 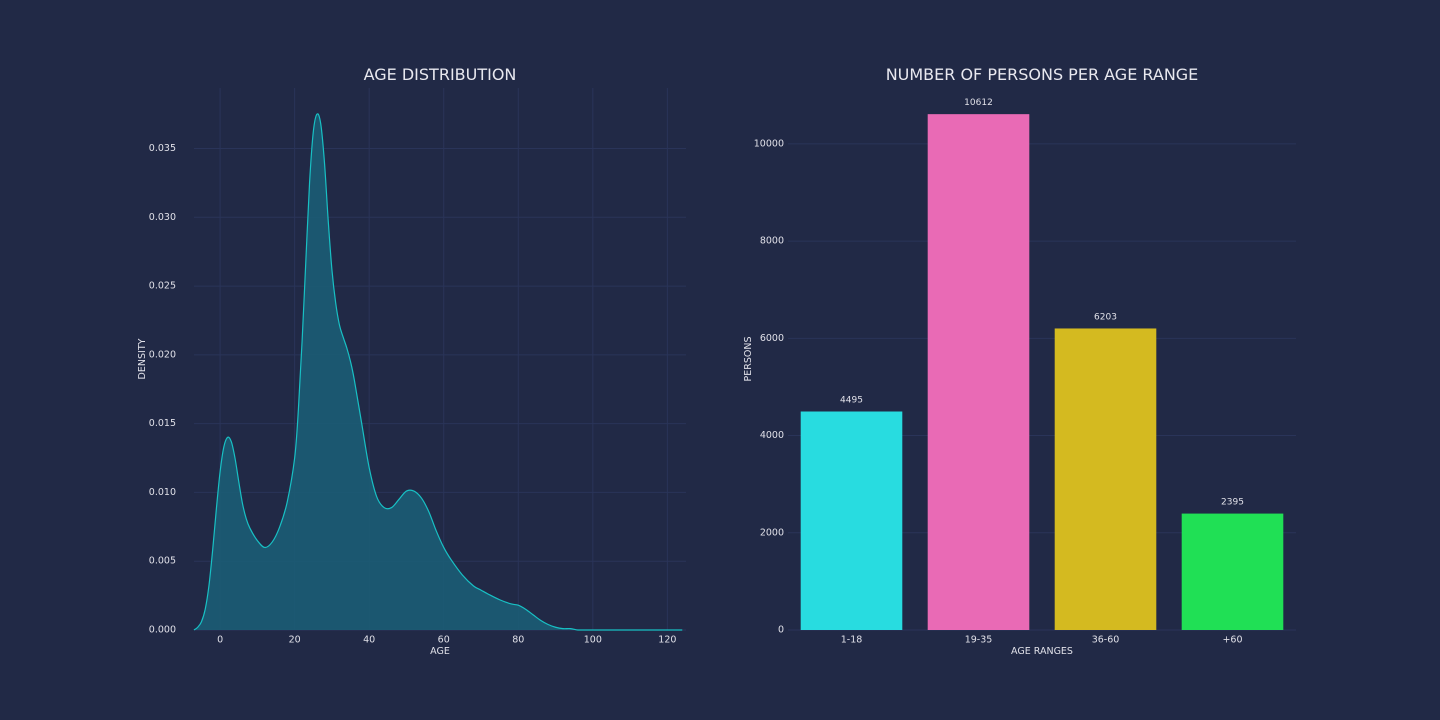 What do you see at coordinates (1232, 503) in the screenshot?
I see `bar-value-label: 2395` at bounding box center [1232, 503].